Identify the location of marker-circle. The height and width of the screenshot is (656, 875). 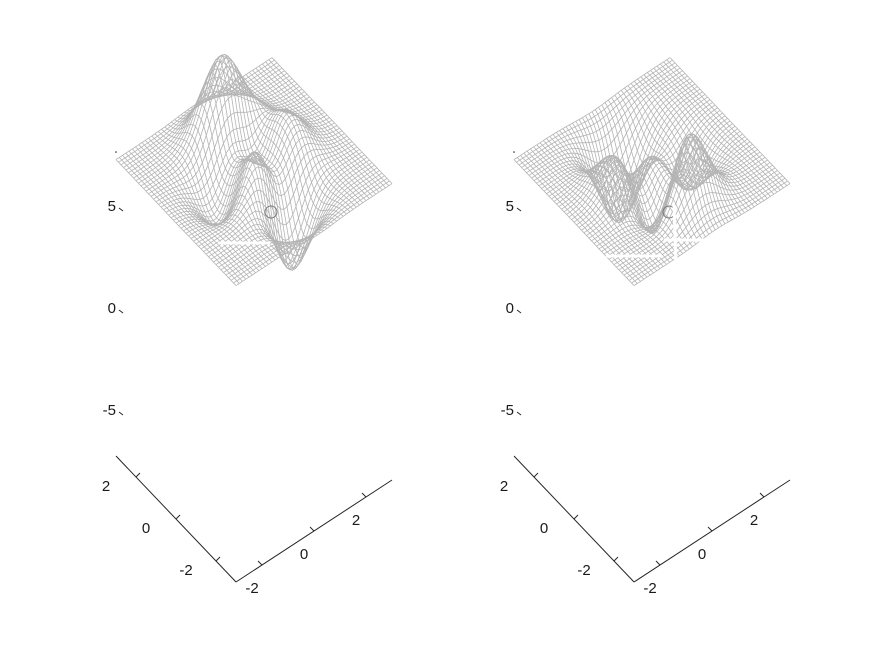
(271, 212).